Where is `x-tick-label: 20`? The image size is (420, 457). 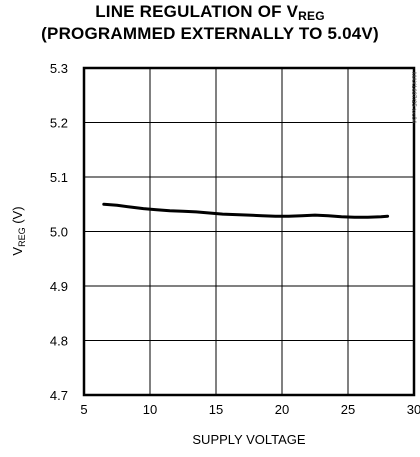 x-tick-label: 20 is located at coordinates (282, 409).